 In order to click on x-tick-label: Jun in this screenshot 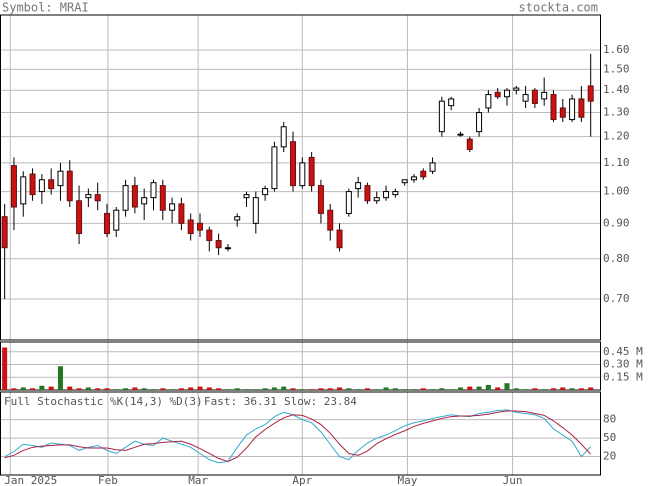, I will do `click(513, 480)`.